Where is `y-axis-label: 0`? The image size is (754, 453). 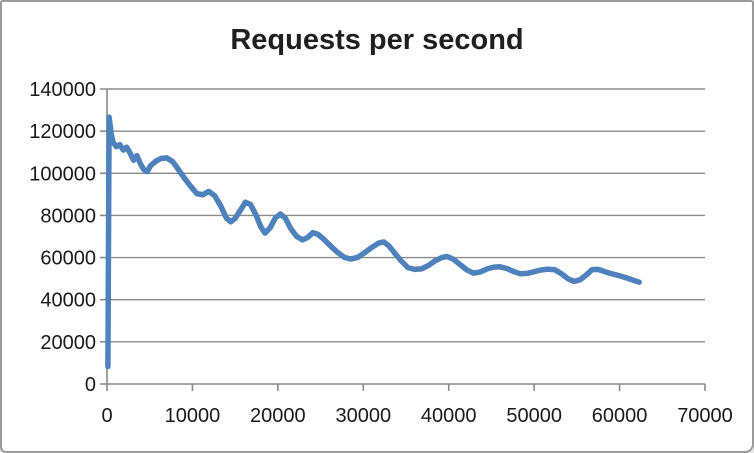 y-axis-label: 0 is located at coordinates (90, 385).